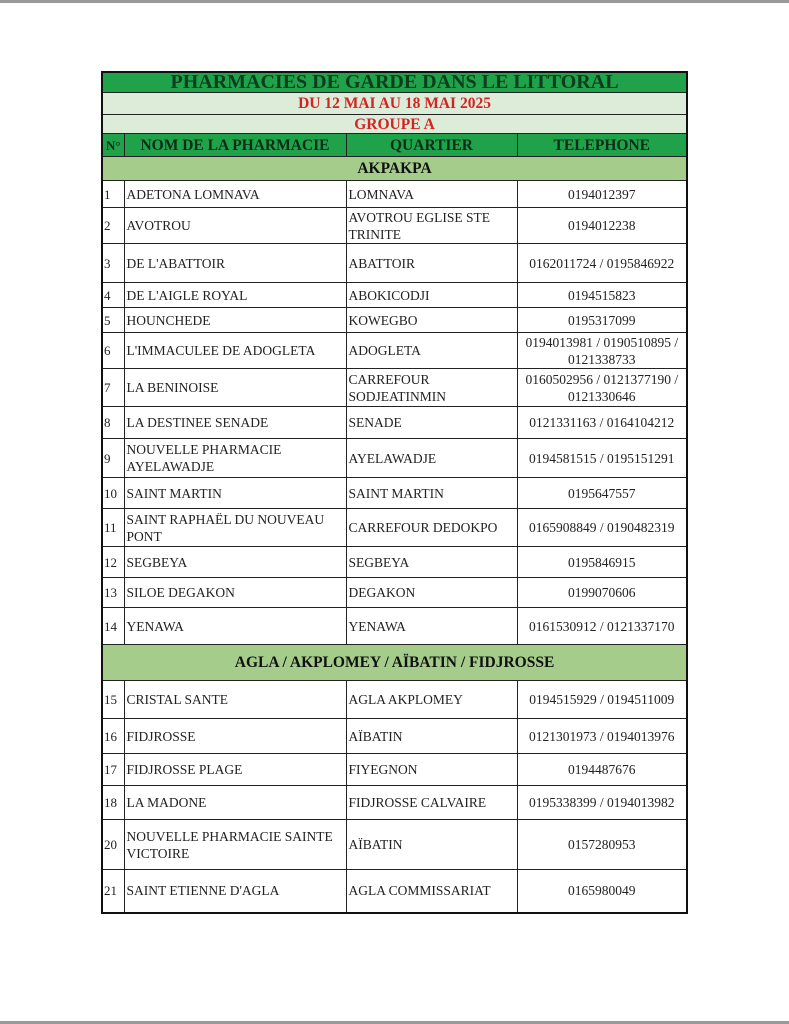 The width and height of the screenshot is (789, 1024). Describe the element at coordinates (431, 320) in the screenshot. I see `district: KOWEGBO` at that location.